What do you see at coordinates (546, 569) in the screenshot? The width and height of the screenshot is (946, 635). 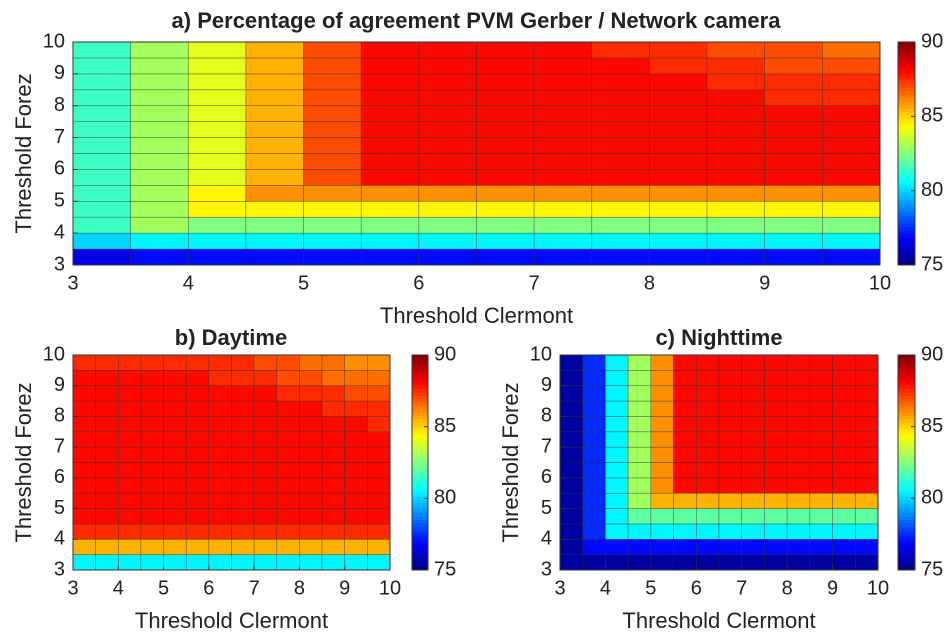 I see `y-tick-label: 3` at bounding box center [546, 569].